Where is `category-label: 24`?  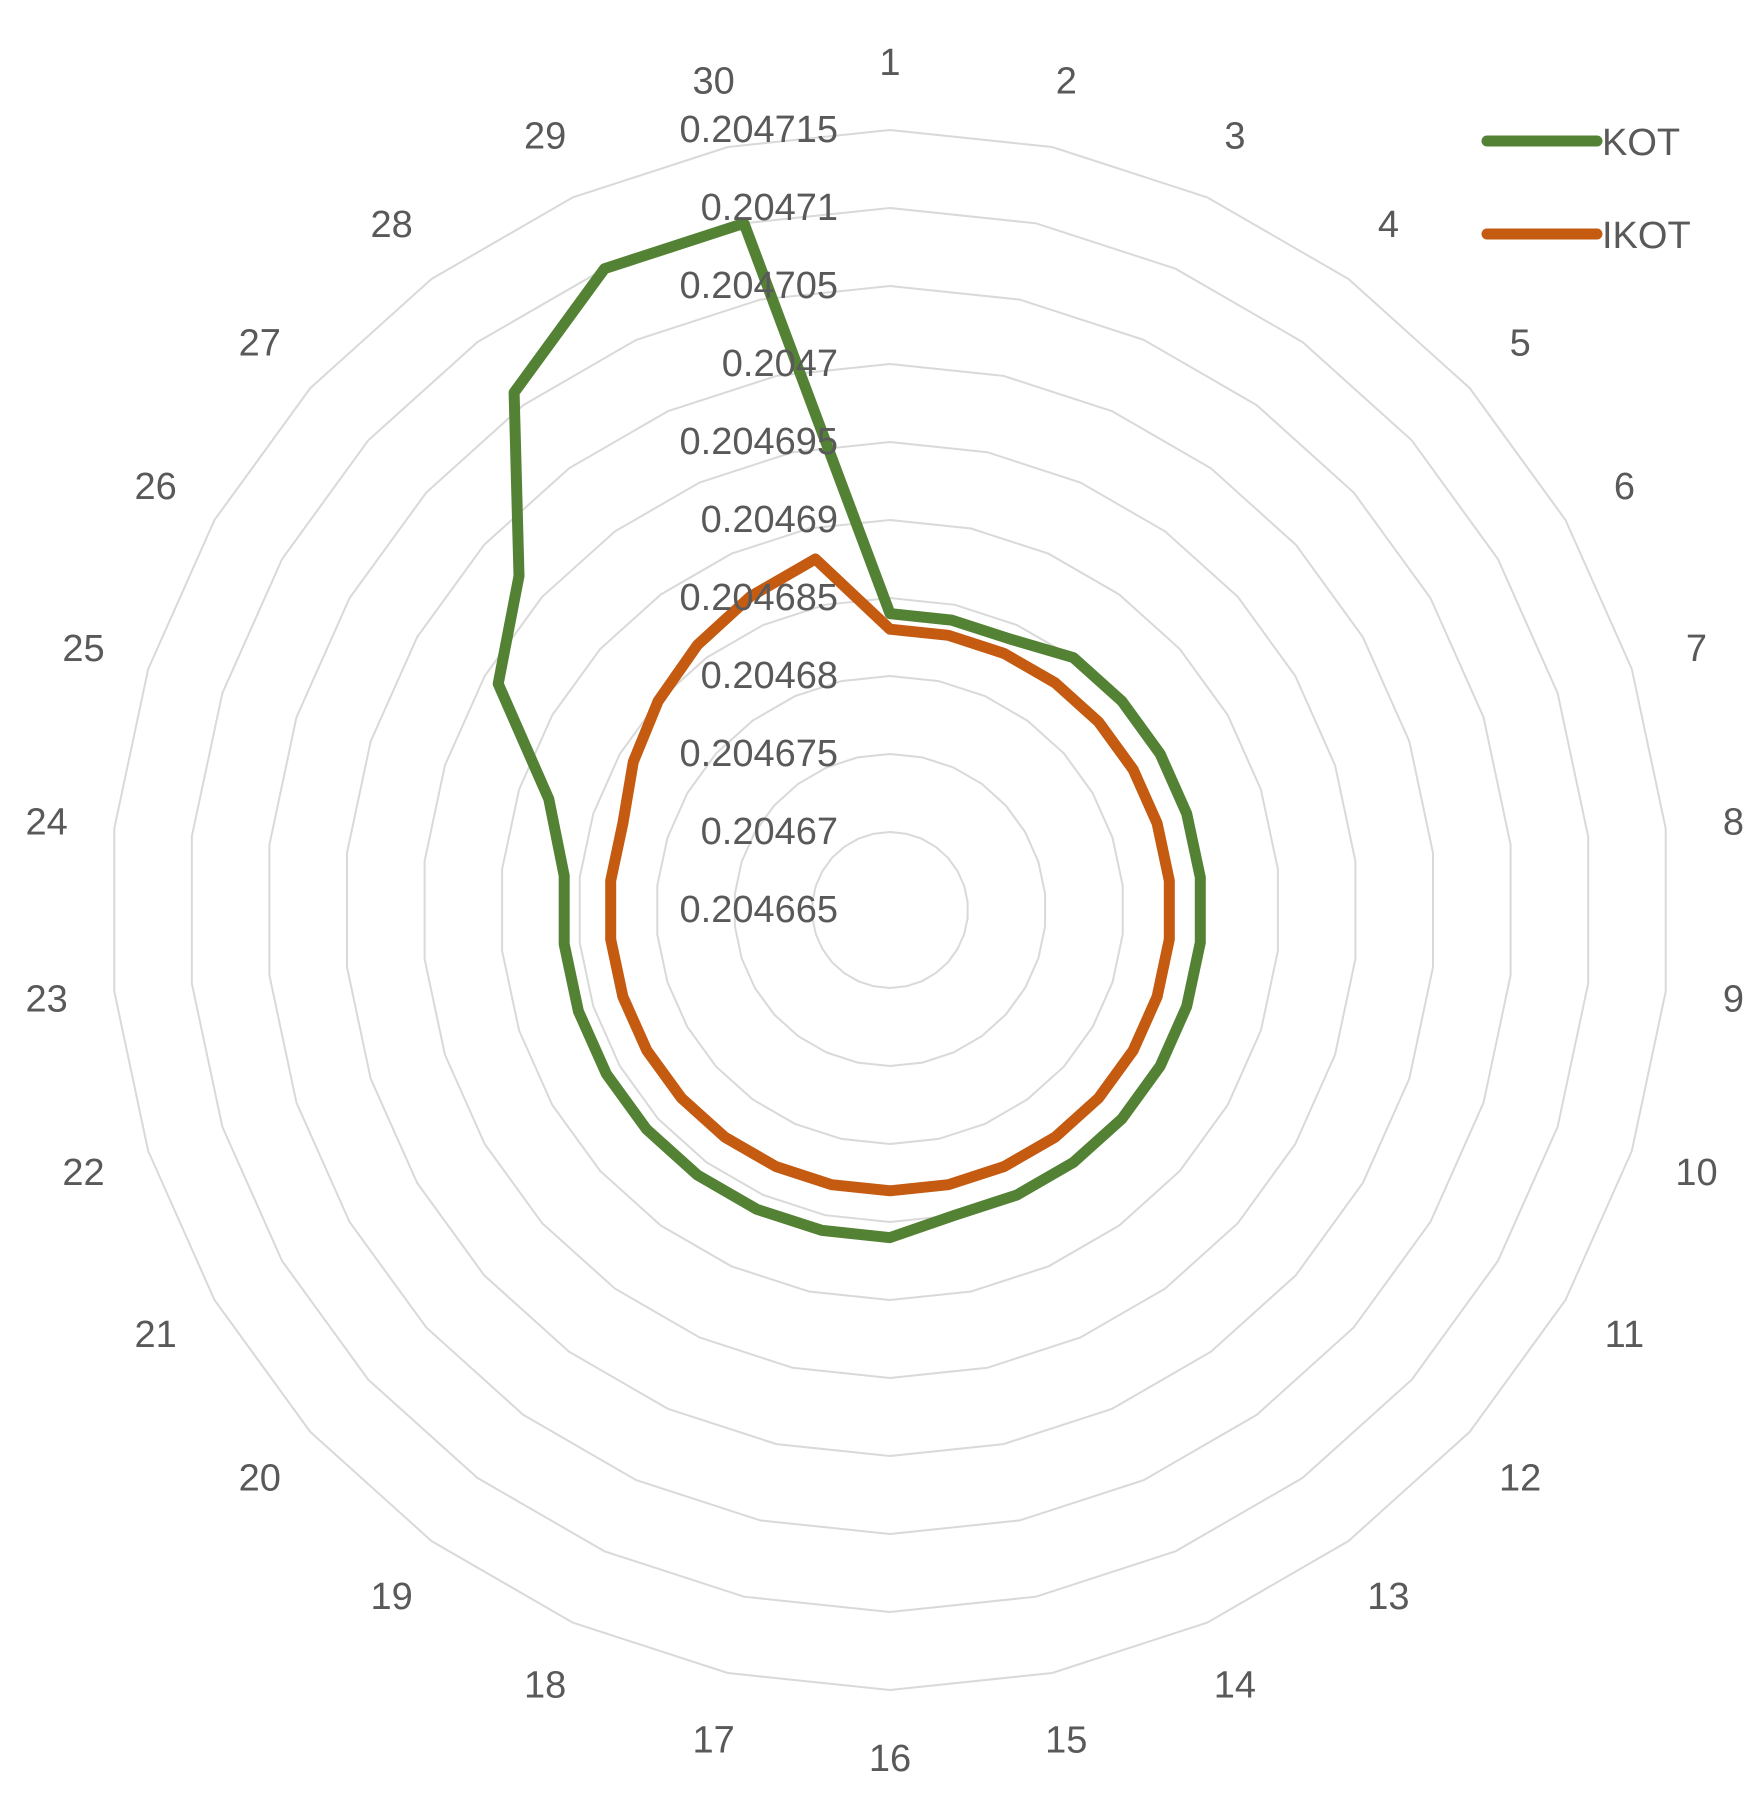
category-label: 24 is located at coordinates (46, 822).